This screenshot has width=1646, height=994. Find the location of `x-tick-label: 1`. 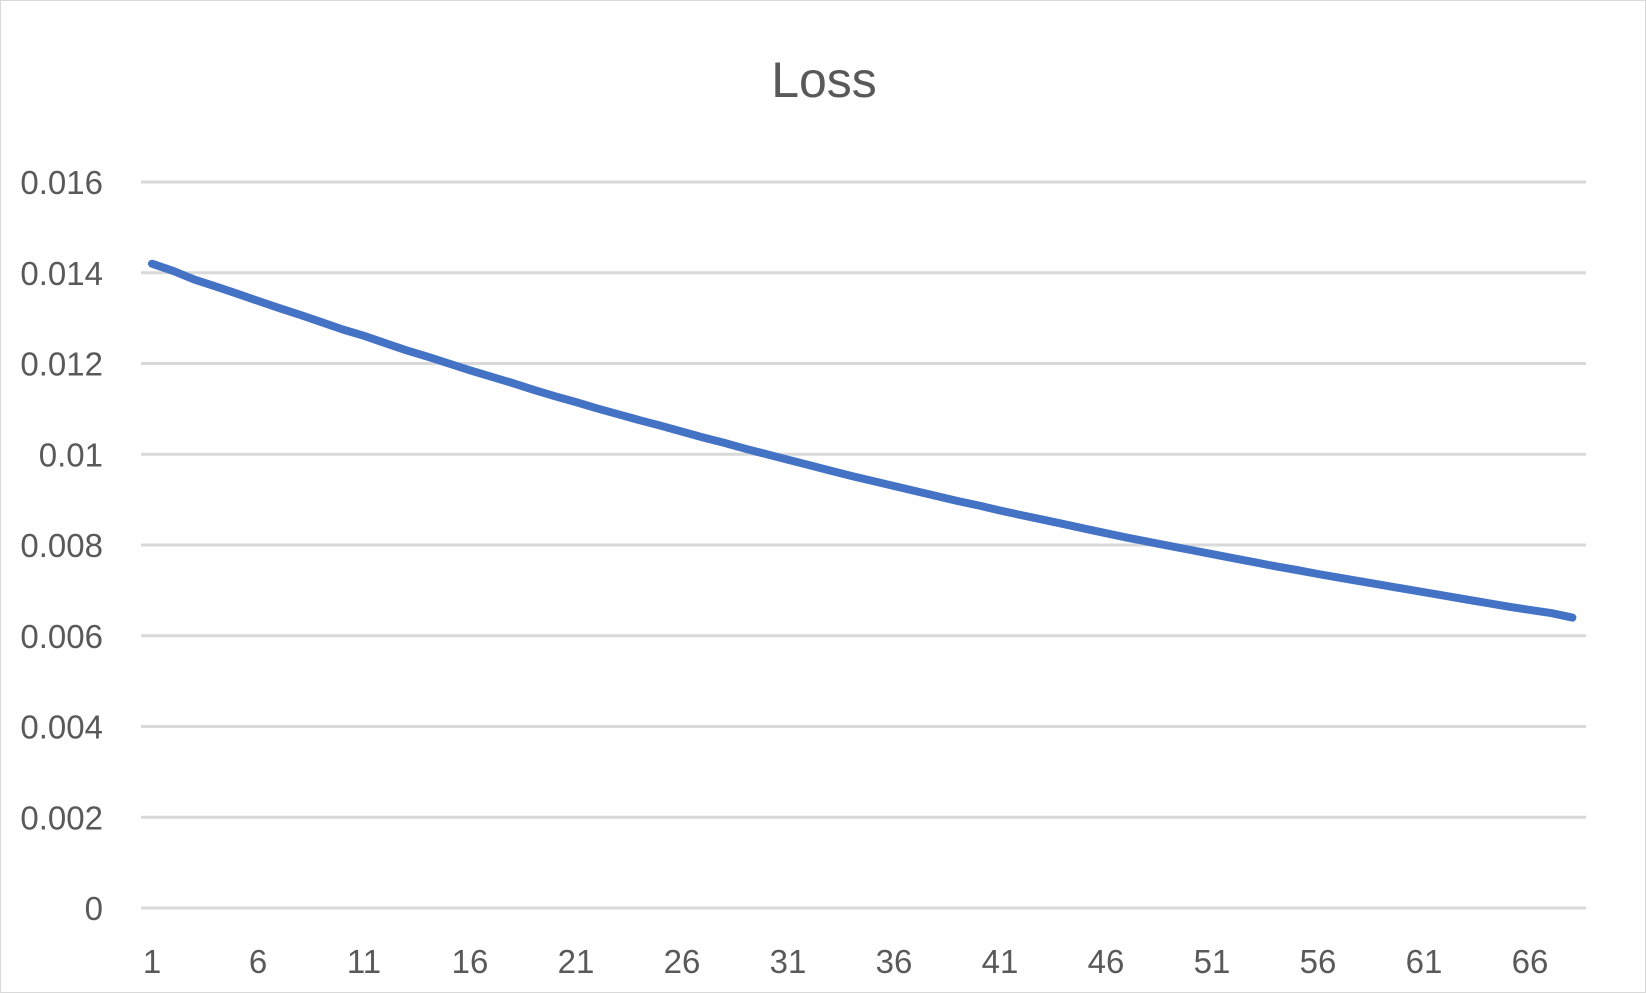

x-tick-label: 1 is located at coordinates (152, 961).